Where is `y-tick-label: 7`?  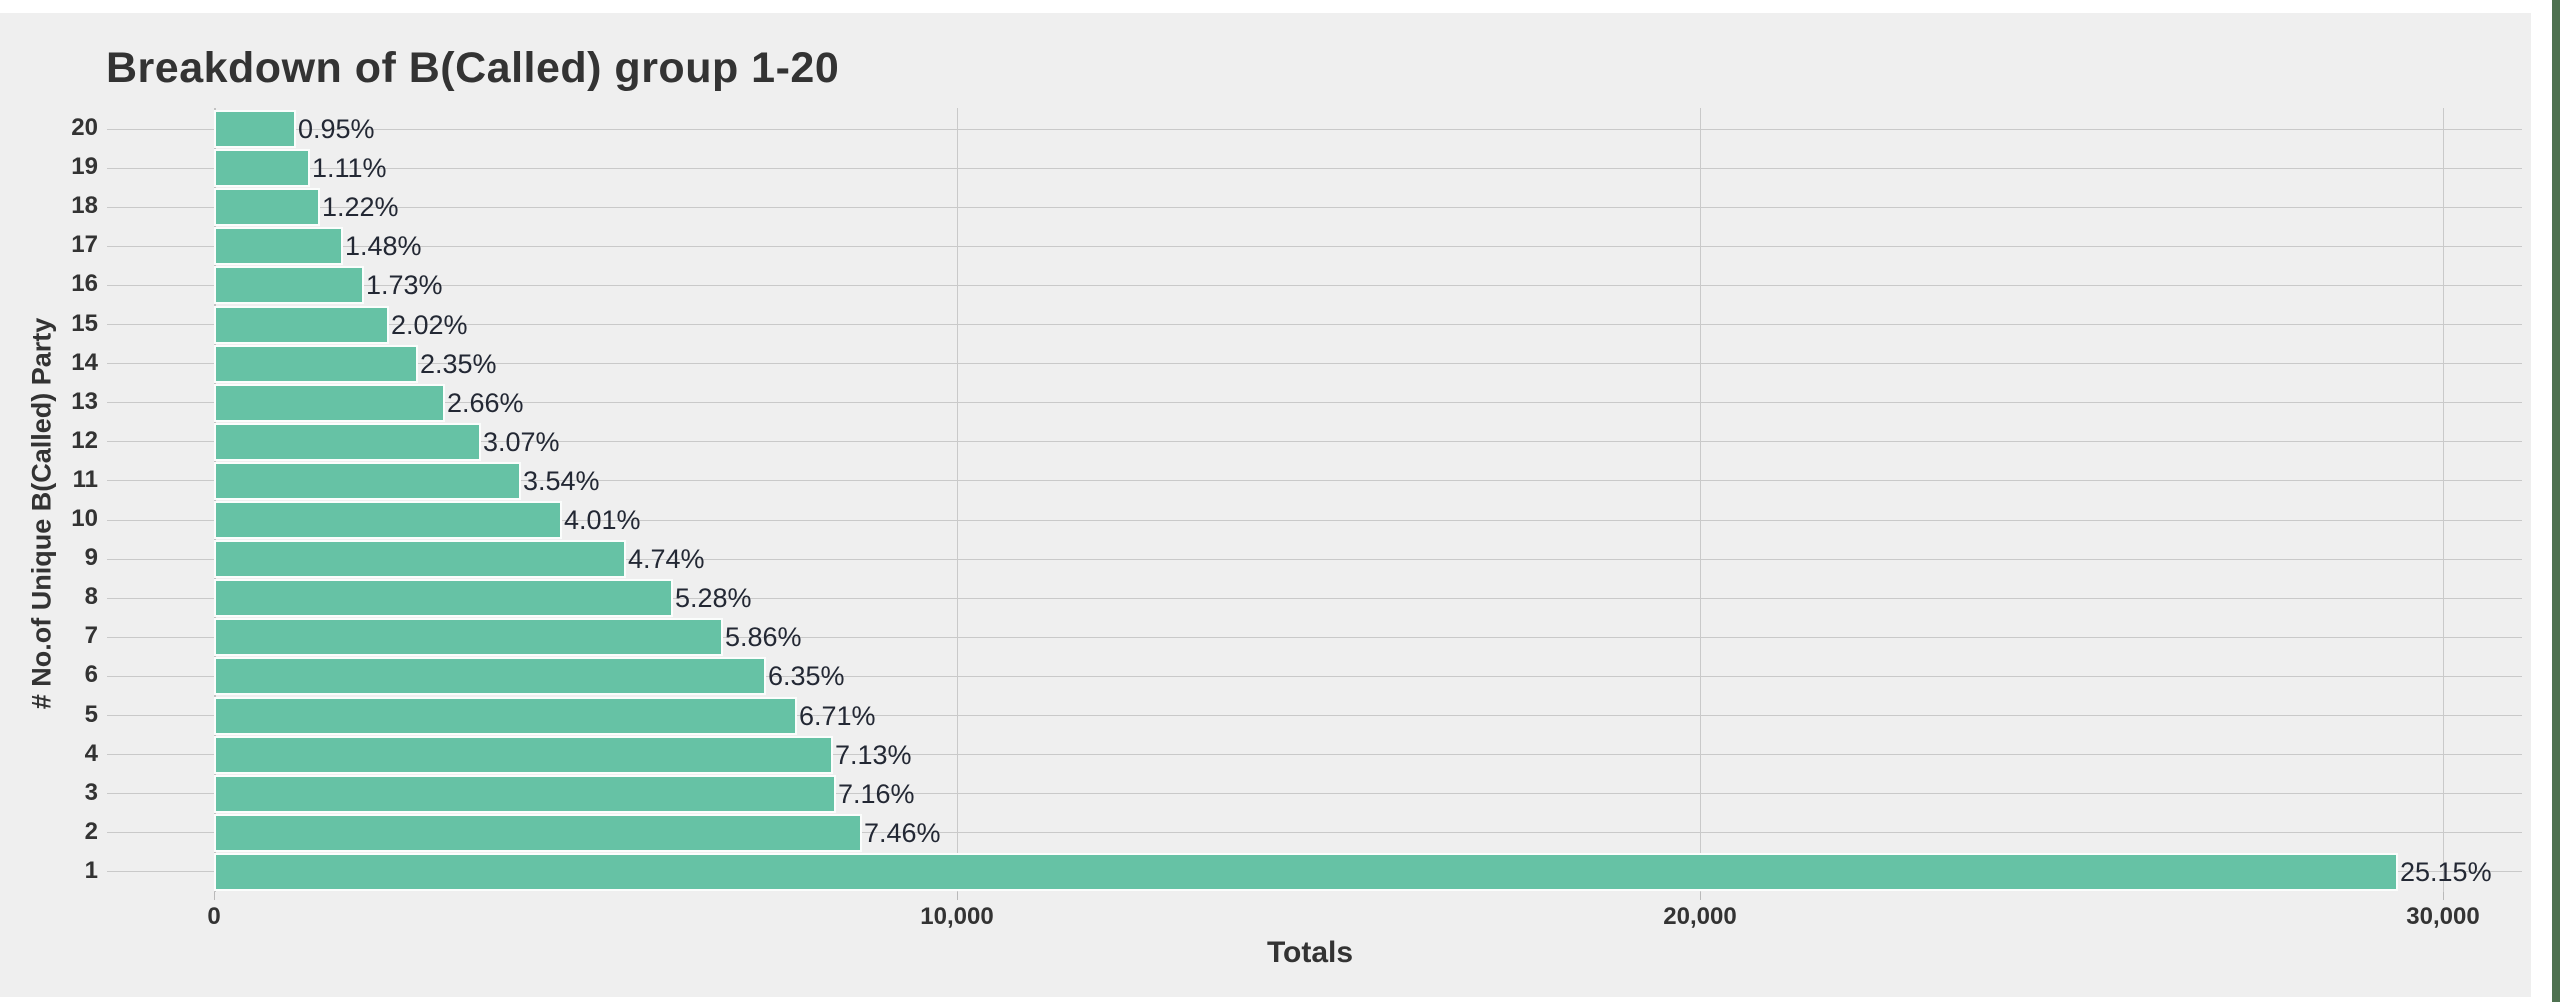
y-tick-label: 7 is located at coordinates (91, 636).